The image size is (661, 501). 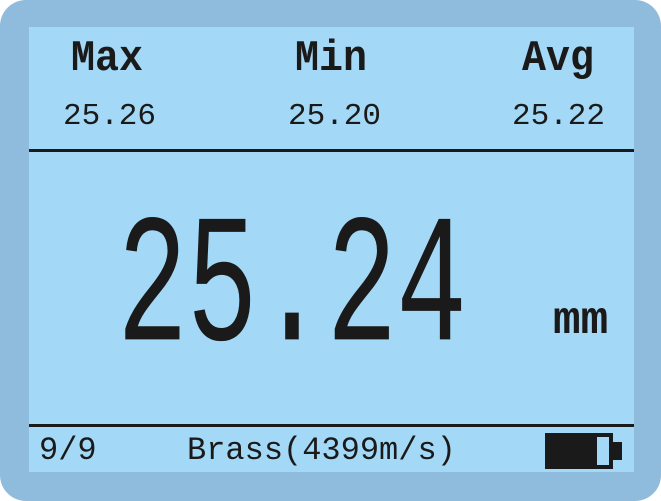 I want to click on avg-value: 25.22, so click(x=559, y=116).